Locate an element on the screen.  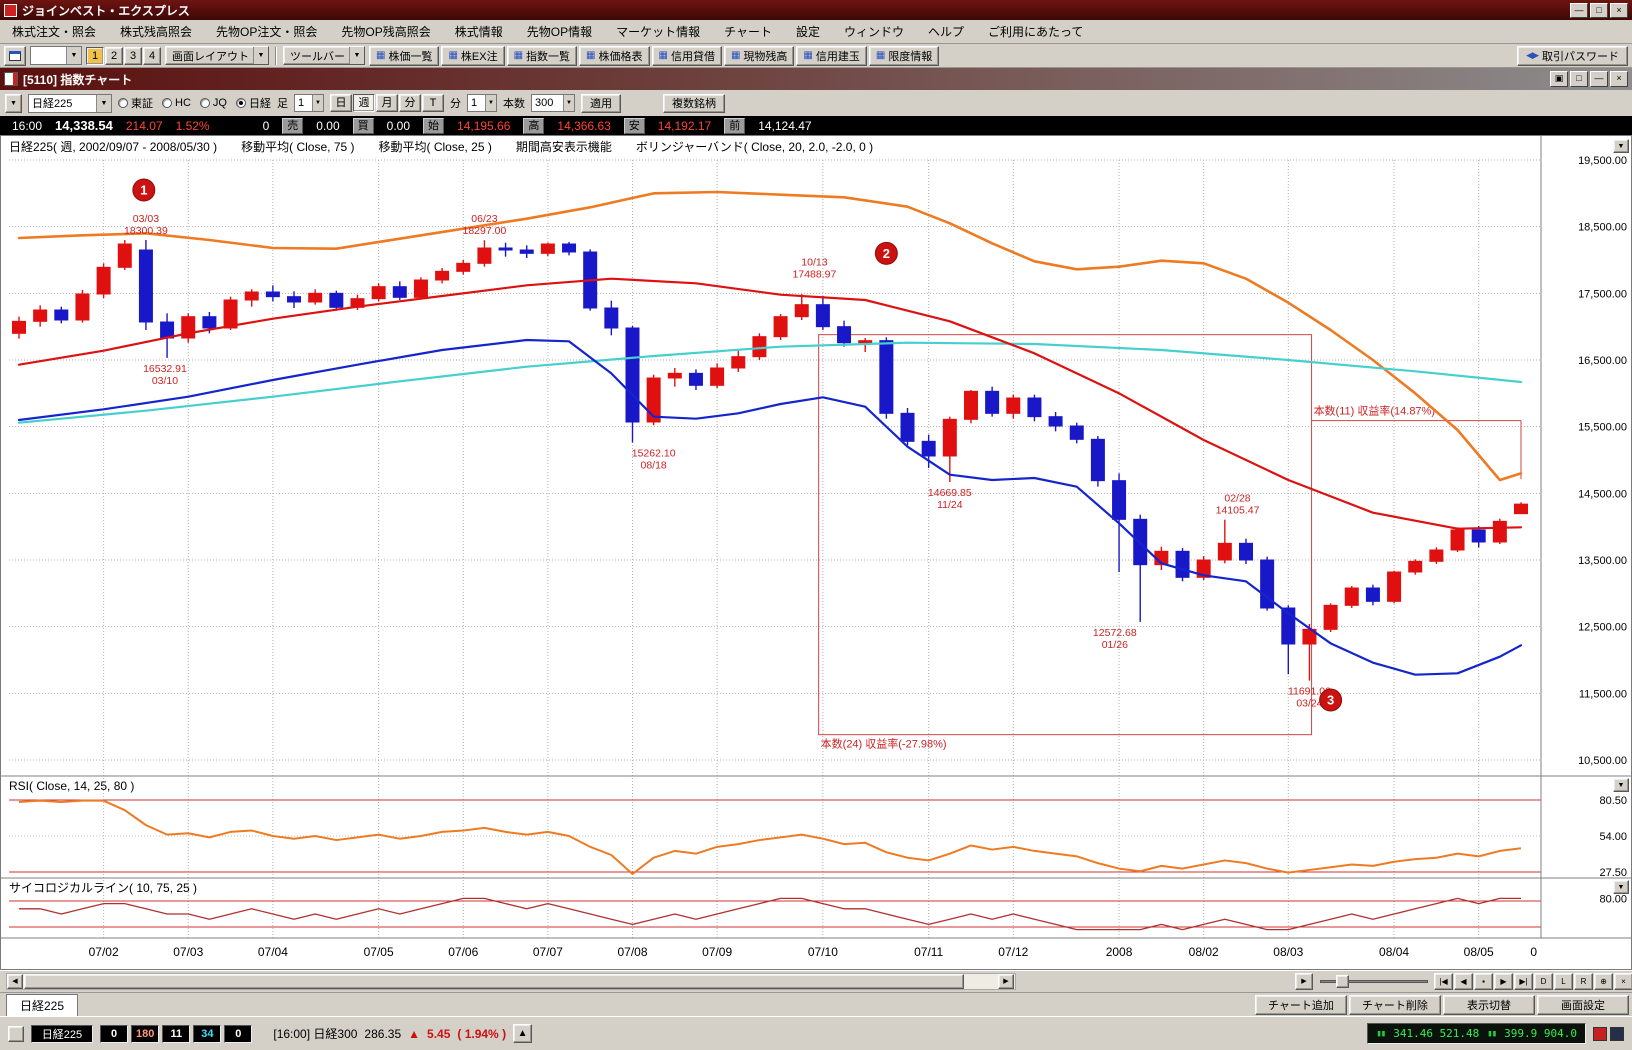
minutes-input: 1 ▼ is located at coordinates (481, 103).